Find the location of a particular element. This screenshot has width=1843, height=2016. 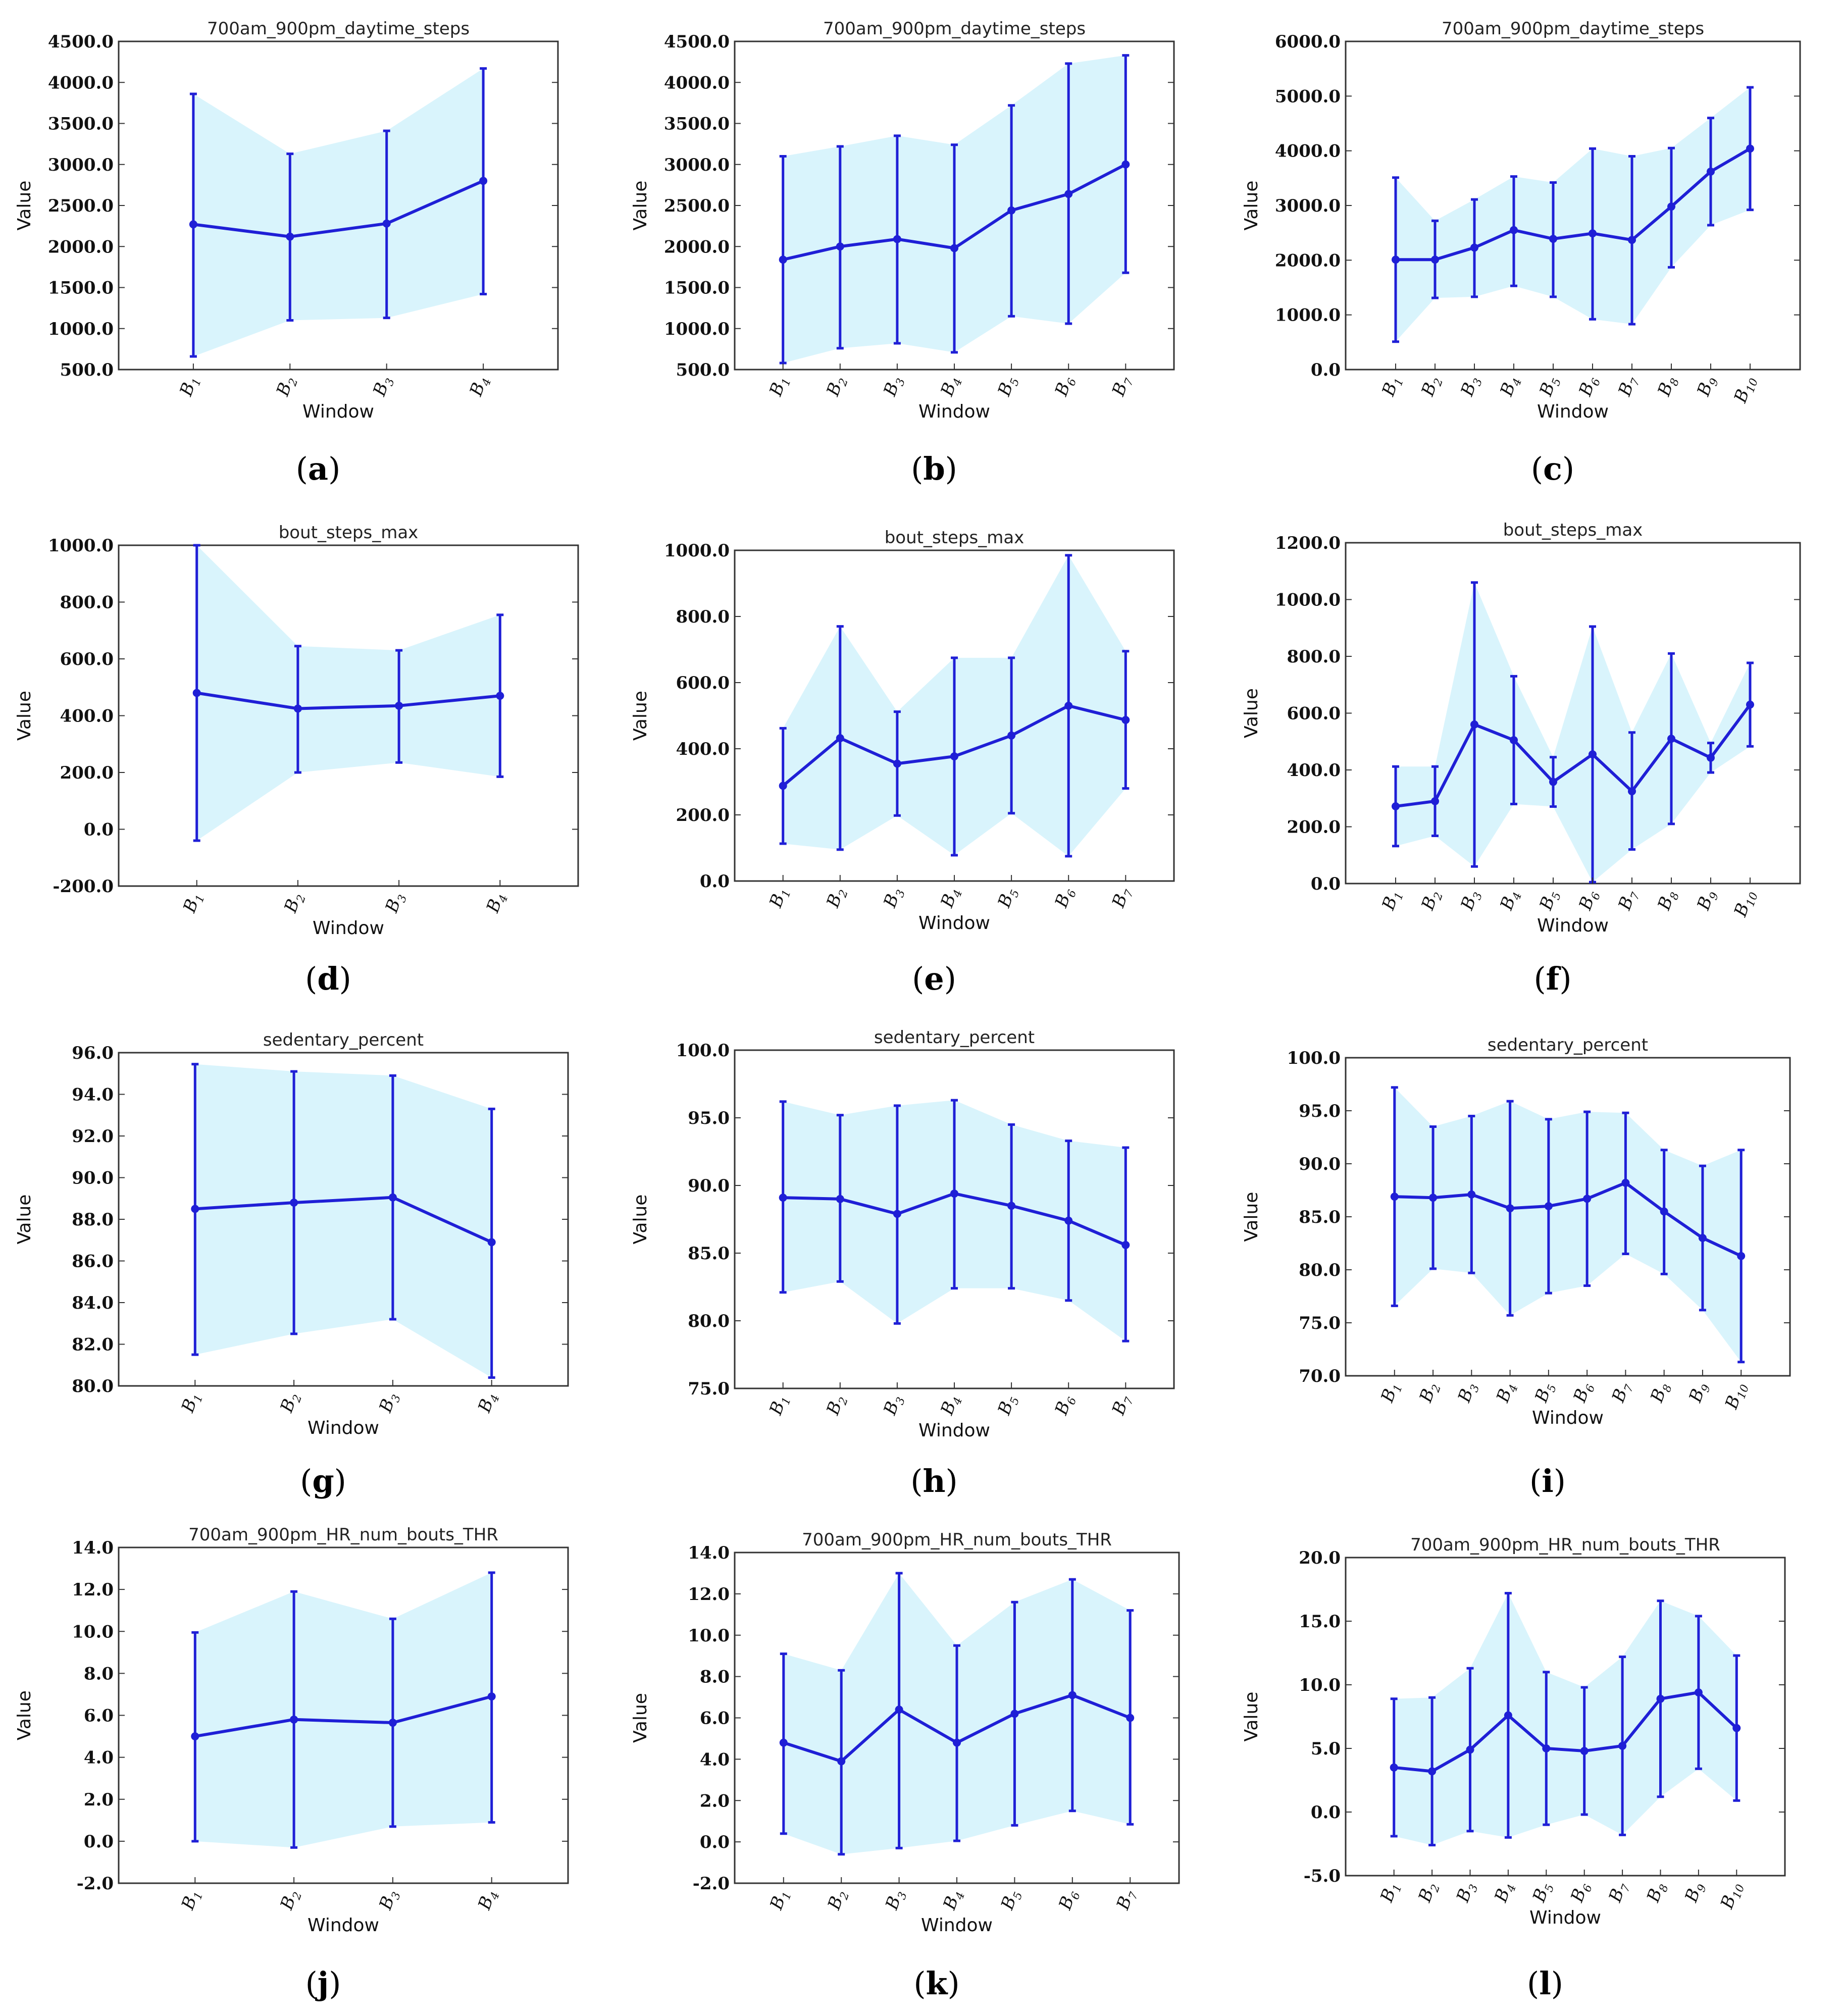

y-tick-label: 95.0 is located at coordinates (709, 1118).